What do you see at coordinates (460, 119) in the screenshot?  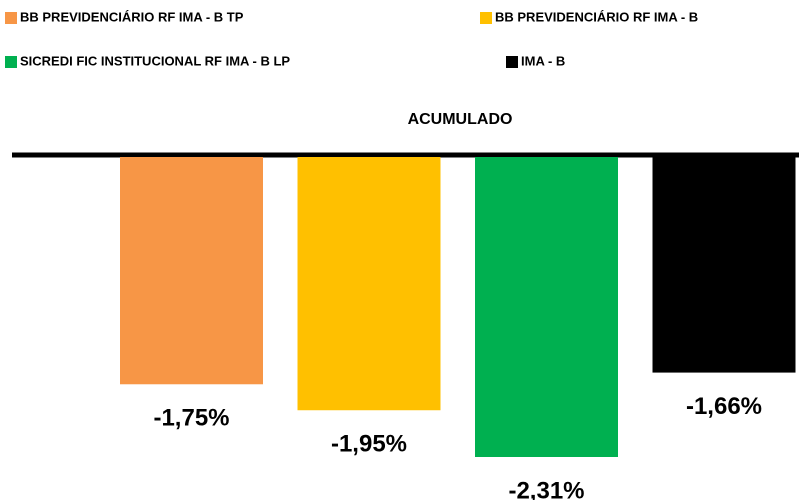 I see `category-label: ACUMULADO` at bounding box center [460, 119].